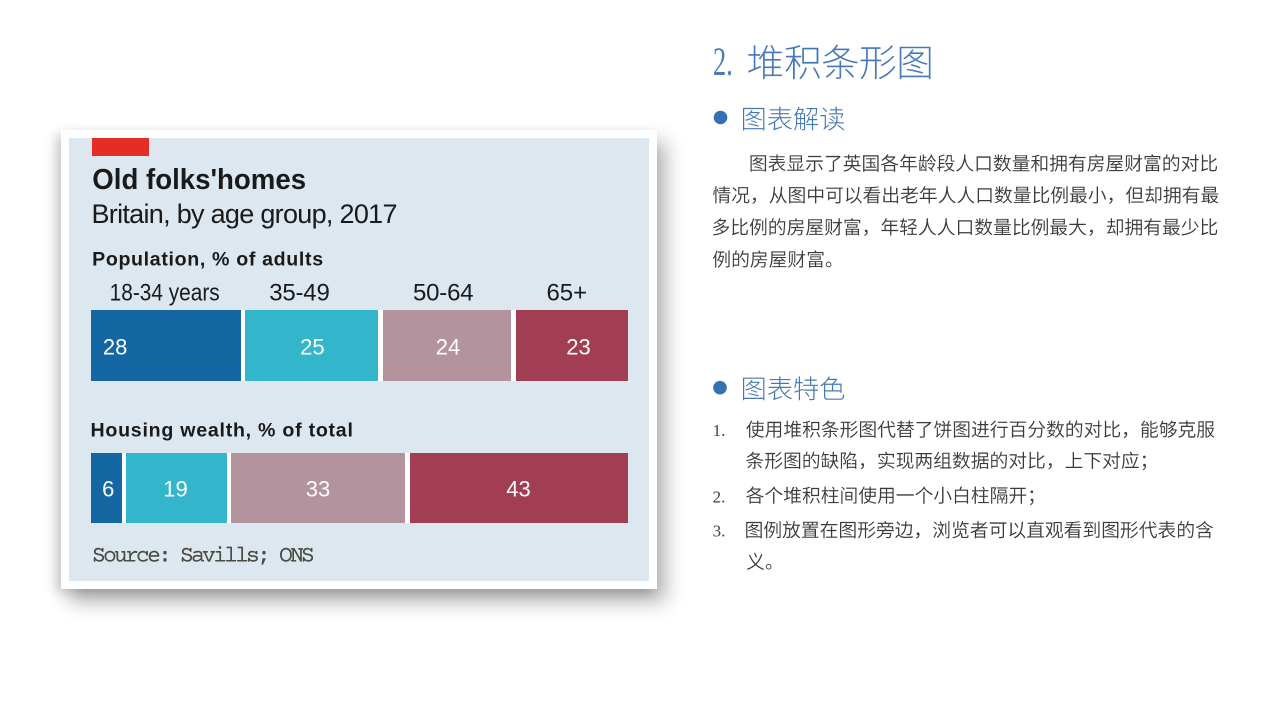 Image resolution: width=1280 pixels, height=720 pixels. Describe the element at coordinates (518, 488) in the screenshot. I see `svg-text: 43` at that location.